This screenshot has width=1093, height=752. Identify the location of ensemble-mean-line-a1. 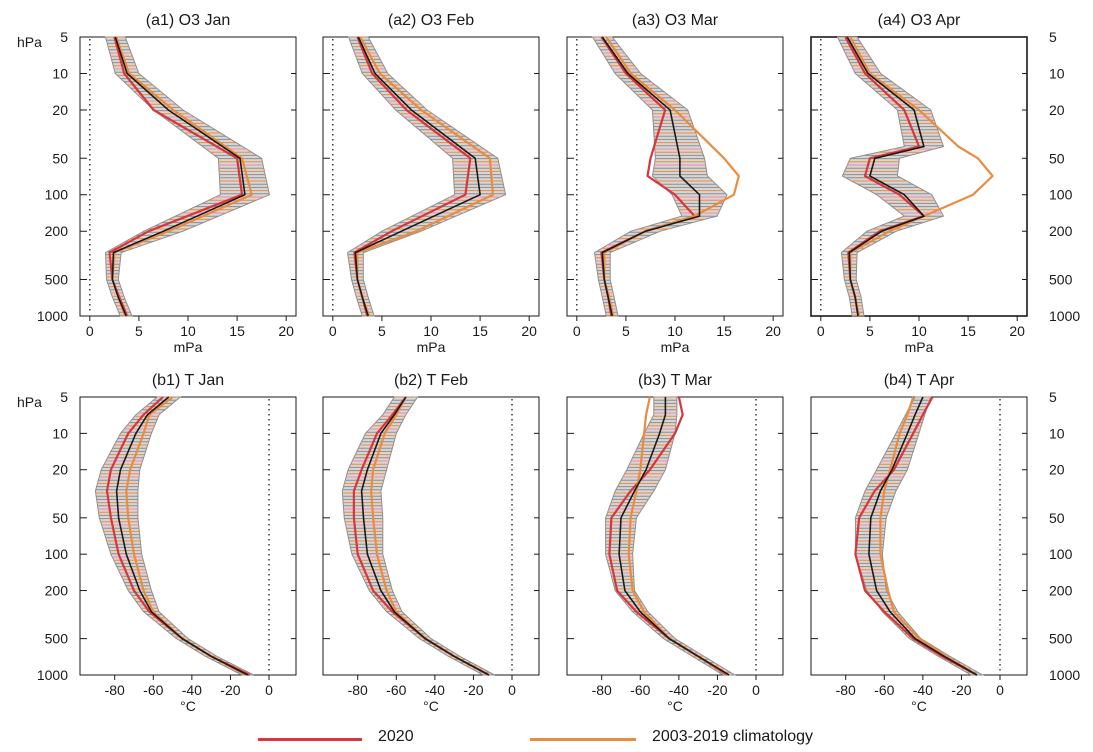
(178, 176).